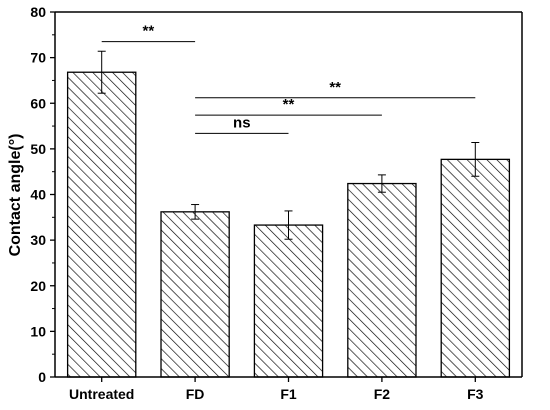 This screenshot has height=410, width=550. Describe the element at coordinates (475, 394) in the screenshot. I see `x-tick-label: F3` at that location.